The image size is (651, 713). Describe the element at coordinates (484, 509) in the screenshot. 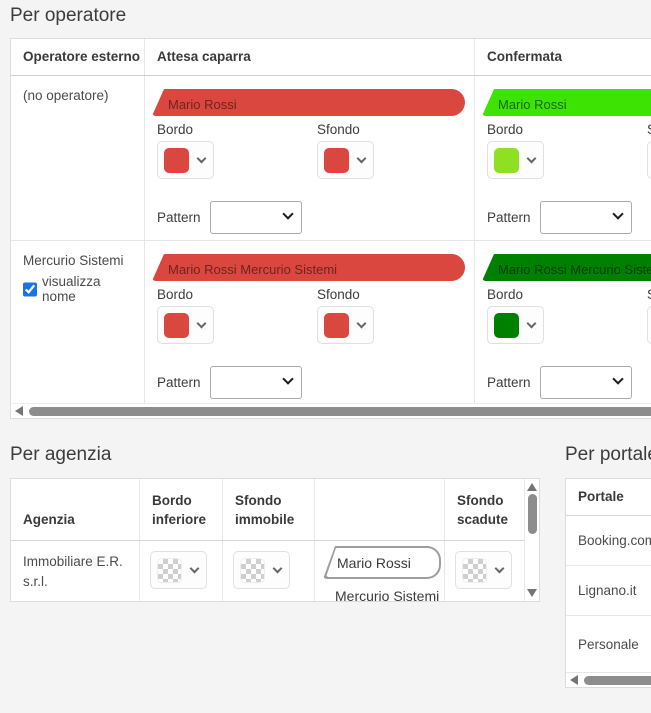

I see `column-header-sfondo-scadute: Sfondo scadute` at that location.